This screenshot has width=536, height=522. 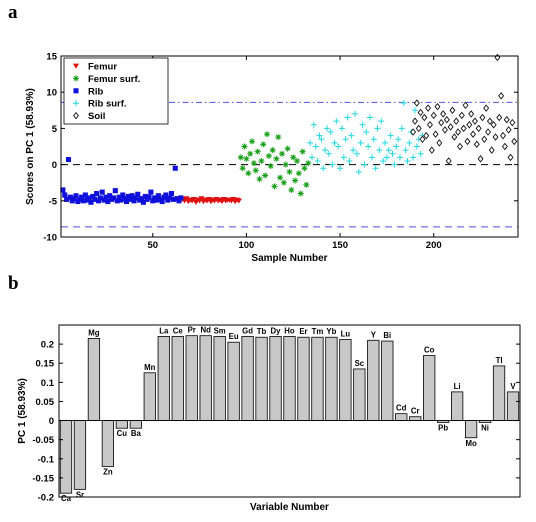 What do you see at coordinates (401, 408) in the screenshot?
I see `bar-label: Cd` at bounding box center [401, 408].